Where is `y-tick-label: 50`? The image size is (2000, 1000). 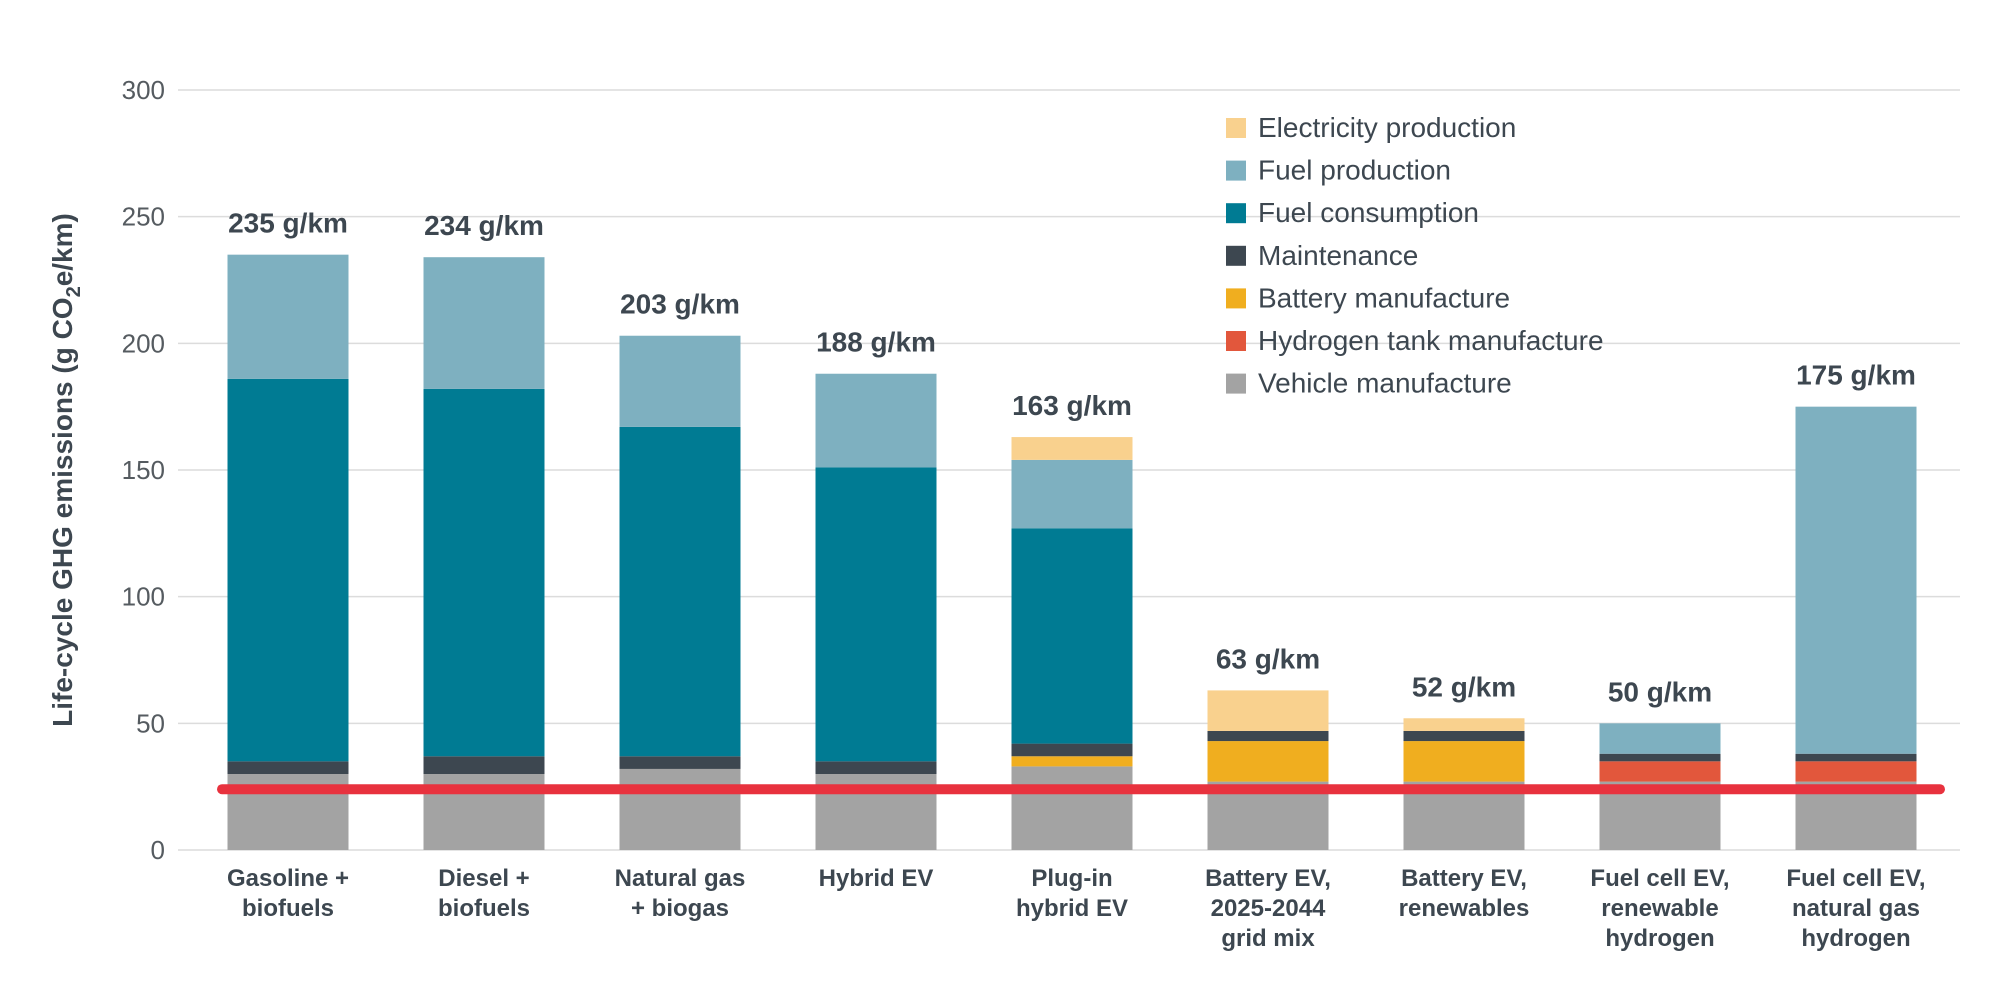
y-tick-label: 50 is located at coordinates (150, 723).